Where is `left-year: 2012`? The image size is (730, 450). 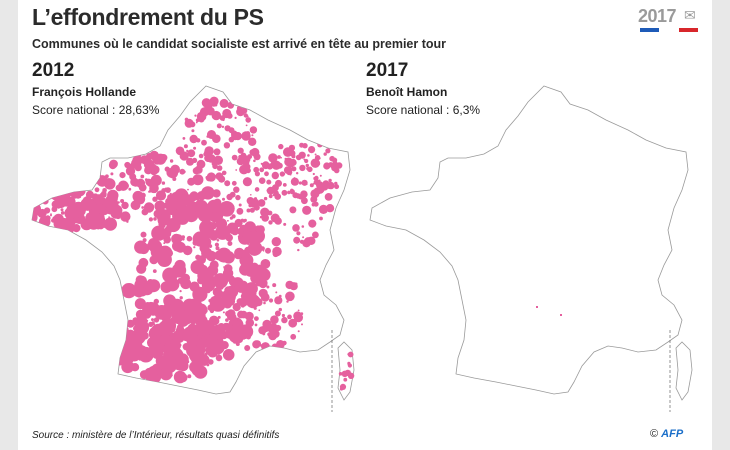 left-year: 2012 is located at coordinates (53, 70).